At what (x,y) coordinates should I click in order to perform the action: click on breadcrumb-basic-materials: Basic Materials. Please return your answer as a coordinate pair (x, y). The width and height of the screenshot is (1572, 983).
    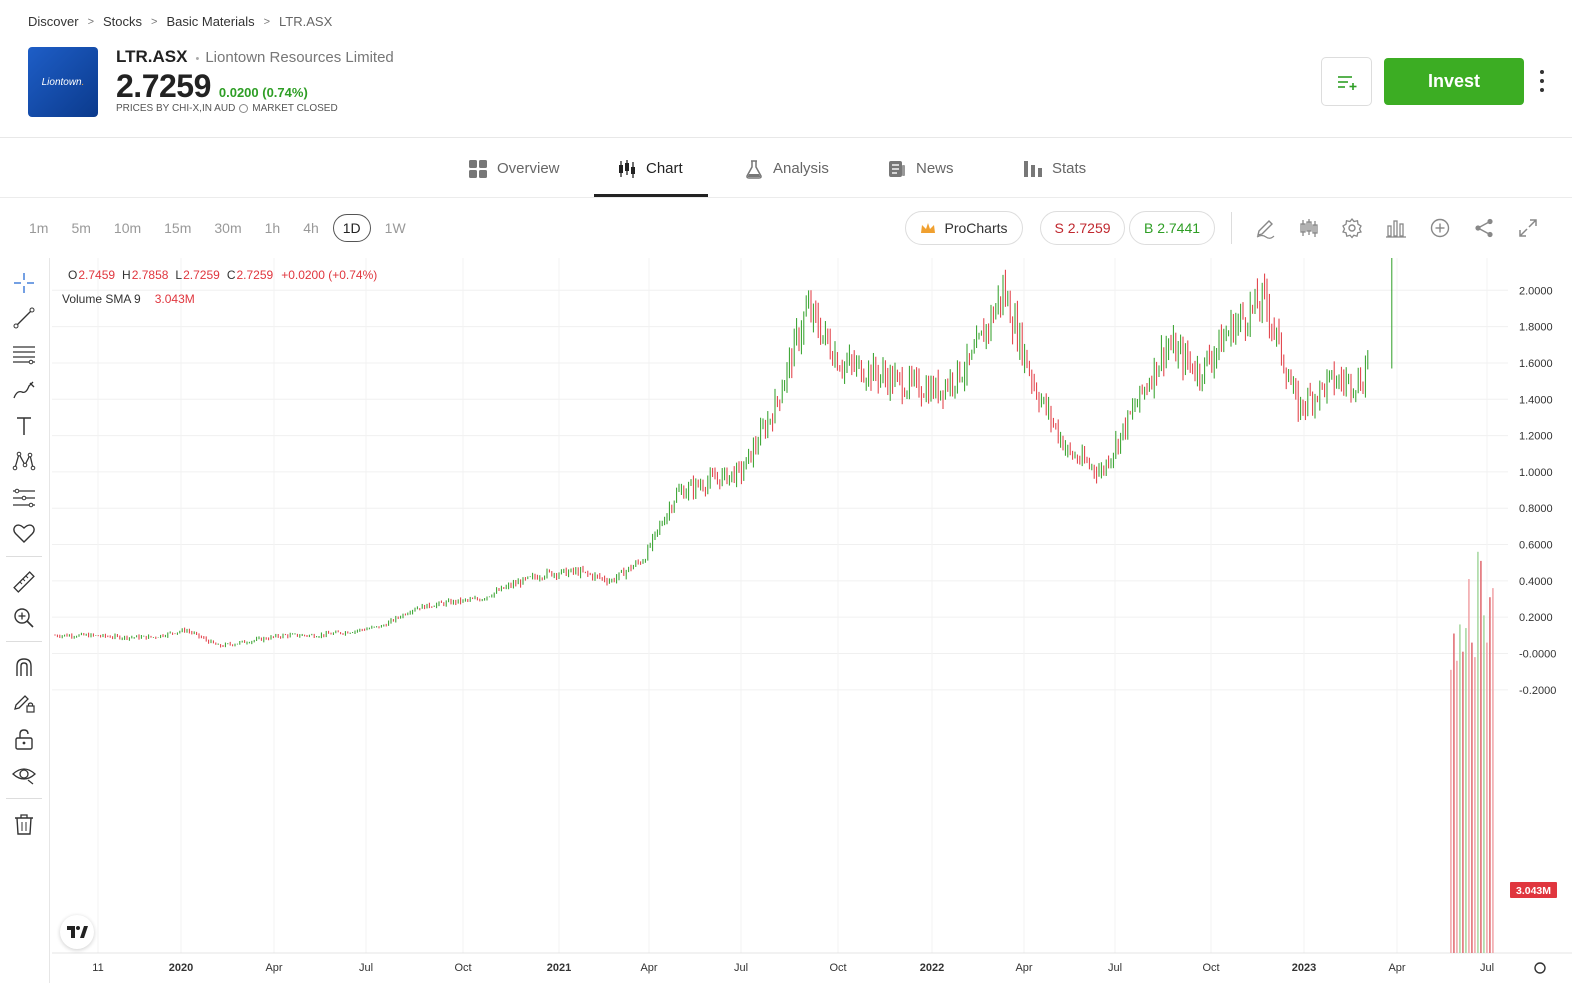
    Looking at the image, I should click on (210, 21).